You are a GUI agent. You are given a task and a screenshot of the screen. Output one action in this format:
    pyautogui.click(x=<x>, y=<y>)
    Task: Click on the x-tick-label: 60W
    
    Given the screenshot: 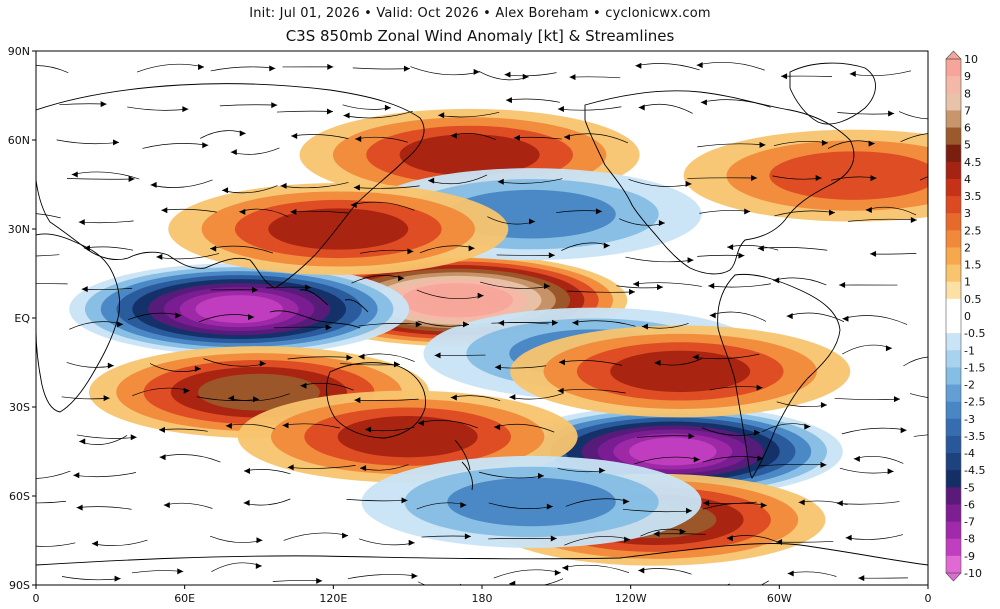 What is the action you would take?
    pyautogui.click(x=779, y=598)
    